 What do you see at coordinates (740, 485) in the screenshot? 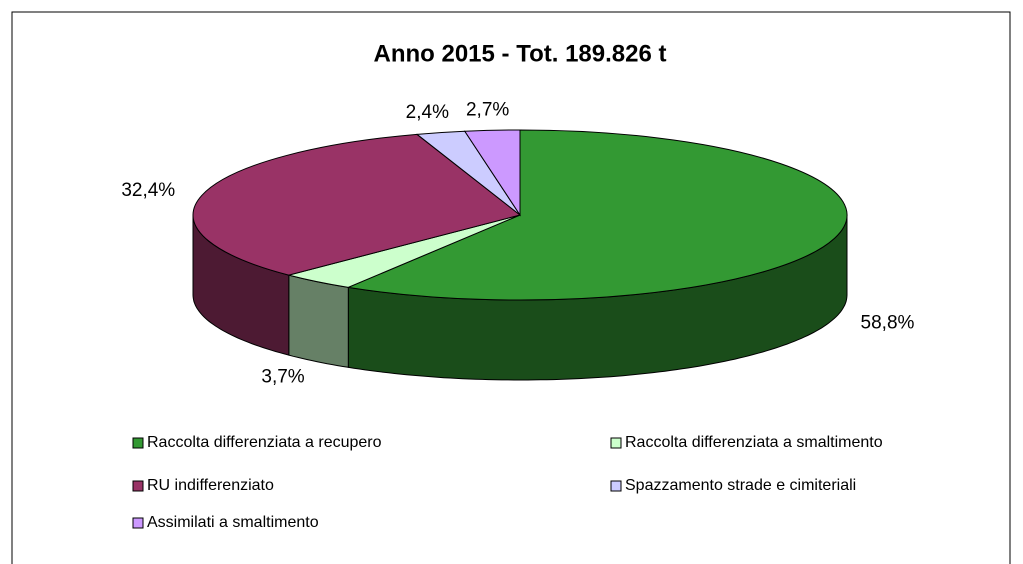
I see `legend-label: Spazzamento strade e cimiteriali` at bounding box center [740, 485].